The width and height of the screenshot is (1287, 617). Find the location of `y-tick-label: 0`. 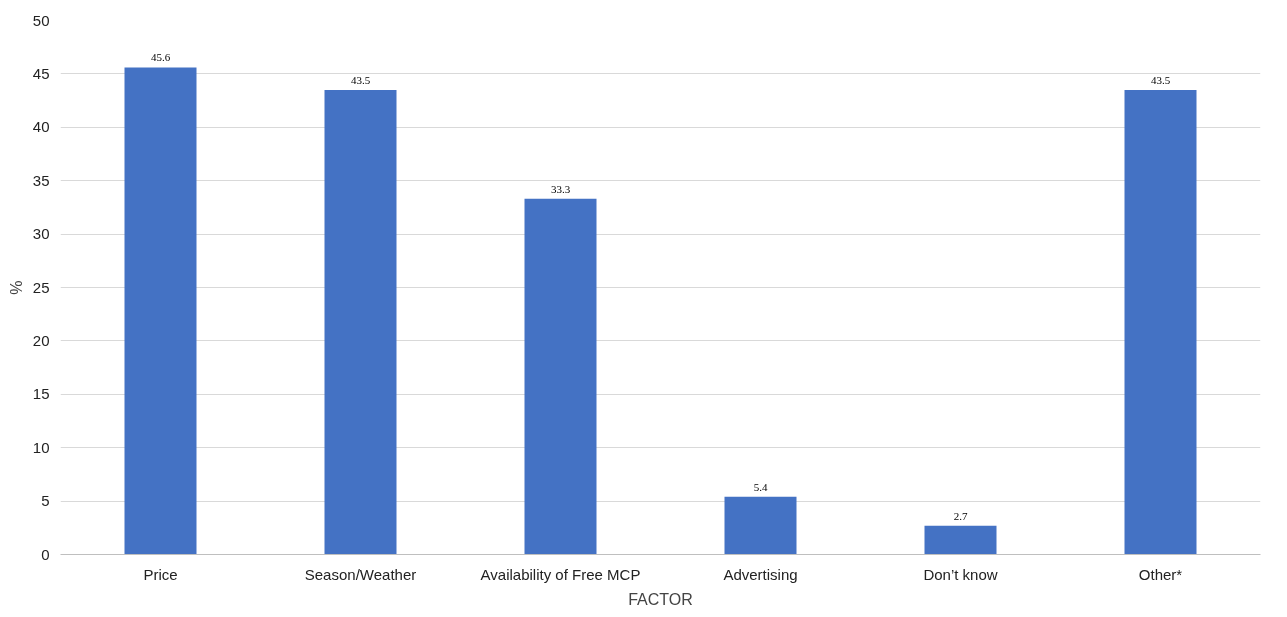

y-tick-label: 0 is located at coordinates (45, 554).